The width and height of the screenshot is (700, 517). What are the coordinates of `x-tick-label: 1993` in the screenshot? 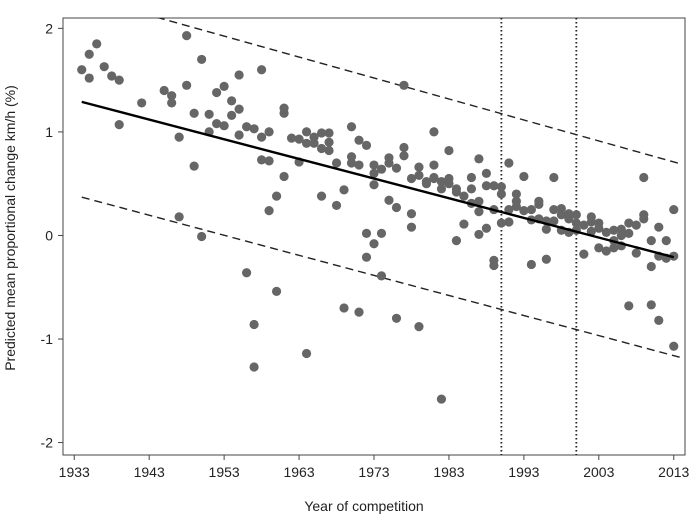 It's located at (523, 472).